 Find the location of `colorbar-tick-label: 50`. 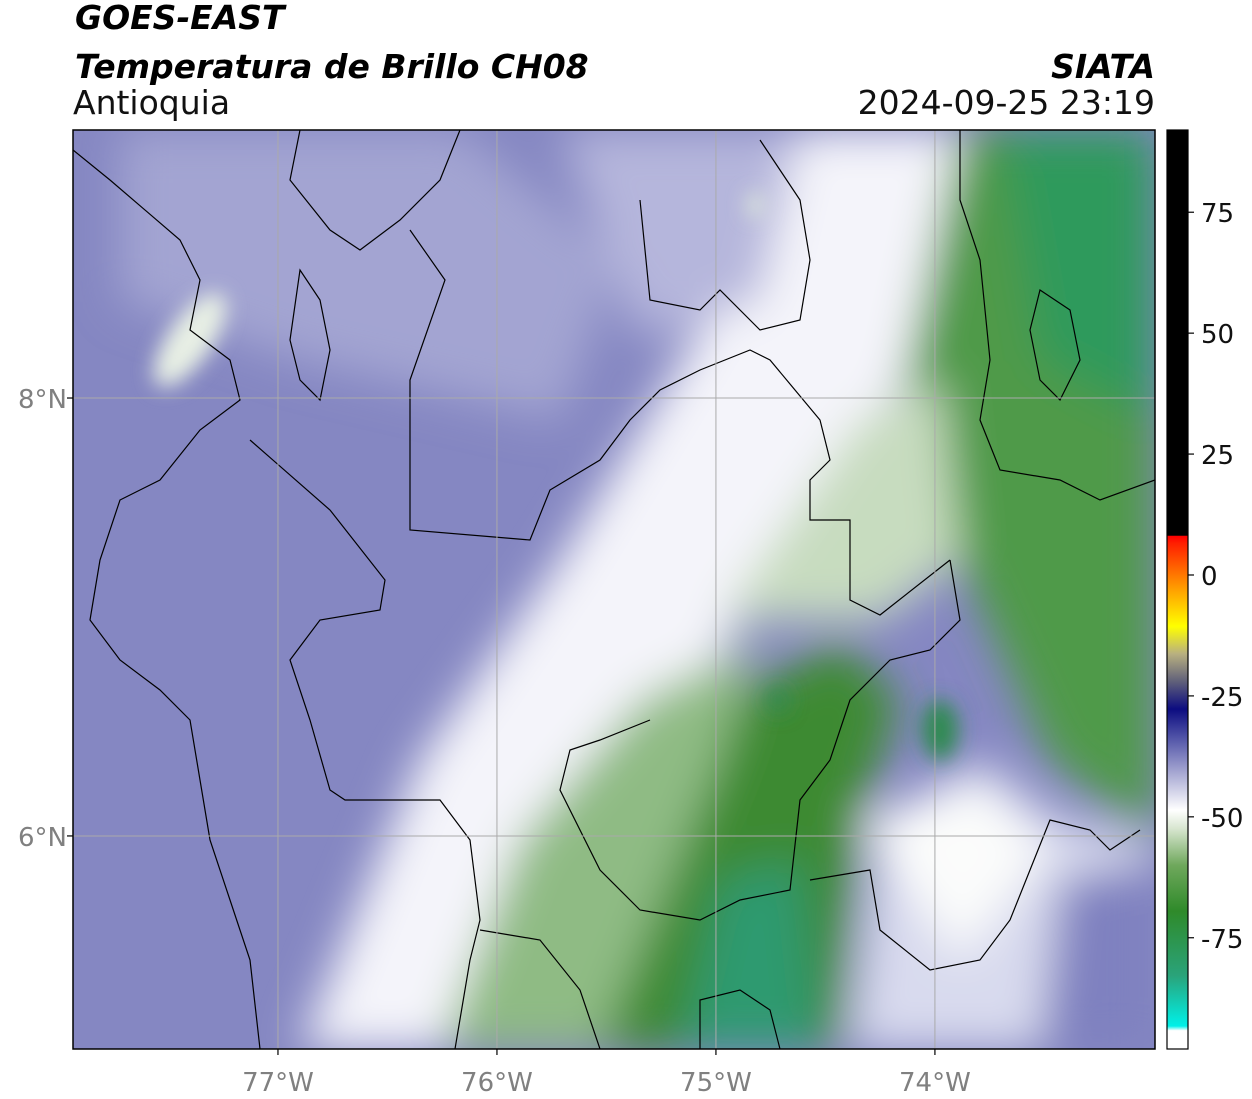

colorbar-tick-label: 50 is located at coordinates (1217, 335).